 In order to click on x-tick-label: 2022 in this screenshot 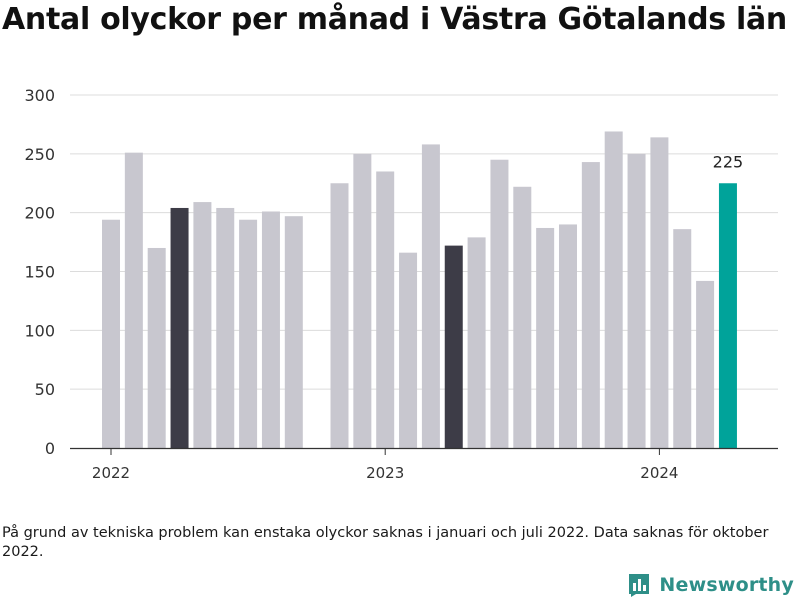, I will do `click(111, 473)`.